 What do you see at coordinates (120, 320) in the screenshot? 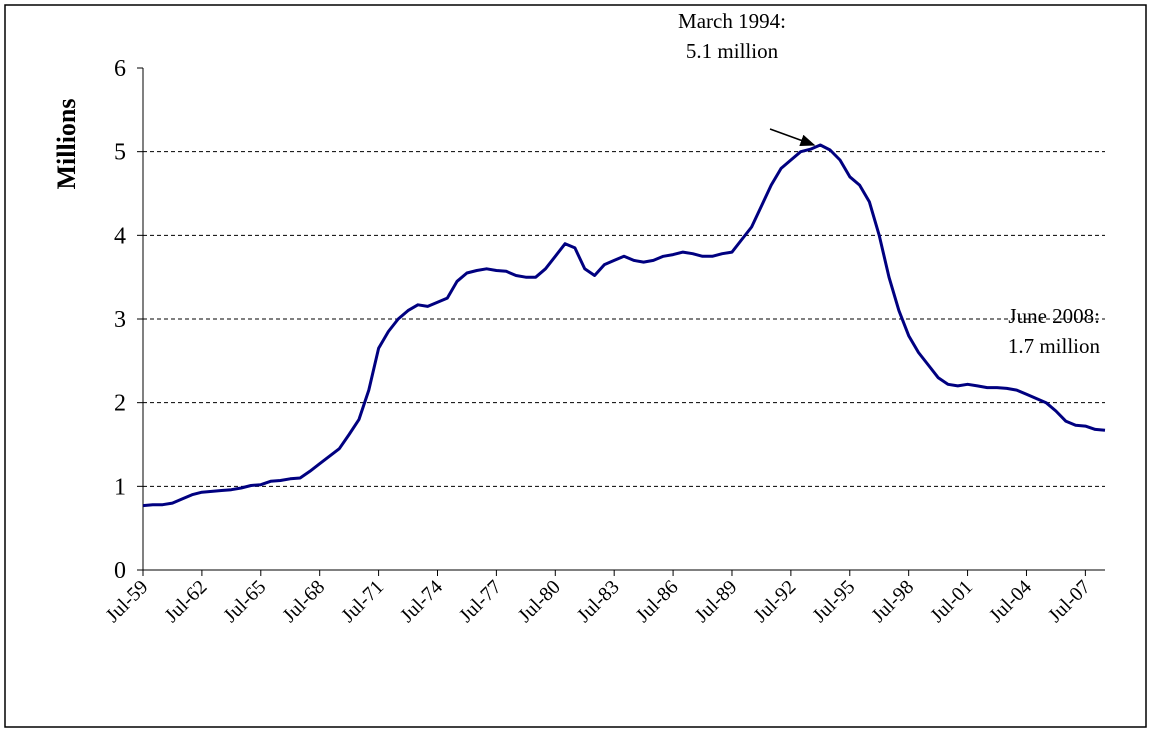
I see `y-tick-label: 3` at bounding box center [120, 320].